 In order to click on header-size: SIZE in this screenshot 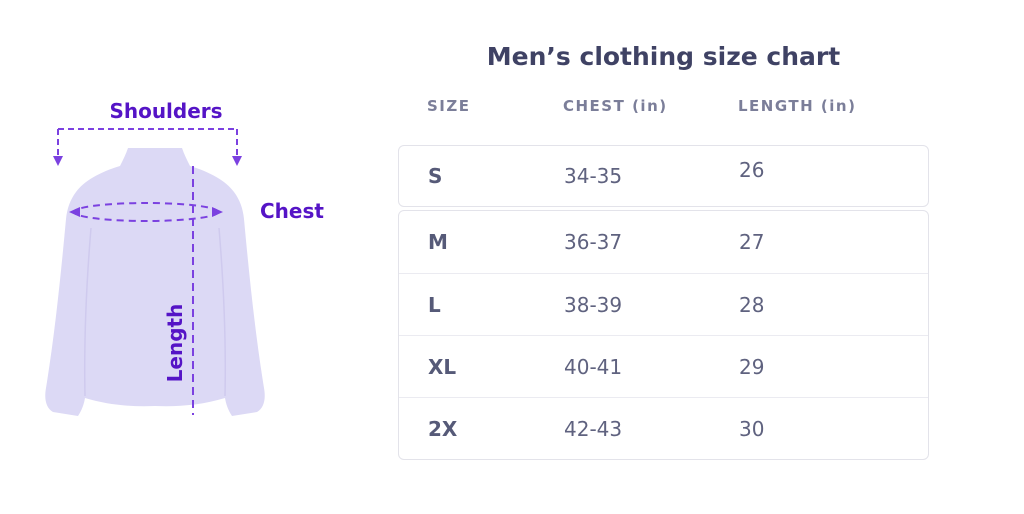, I will do `click(449, 106)`.